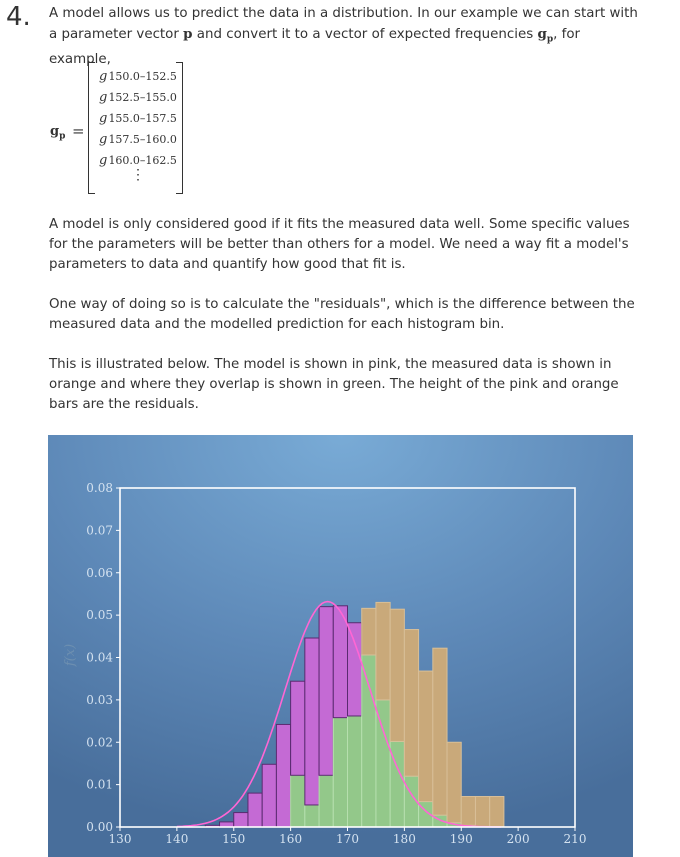  I want to click on left-bracket, so click(91, 128).